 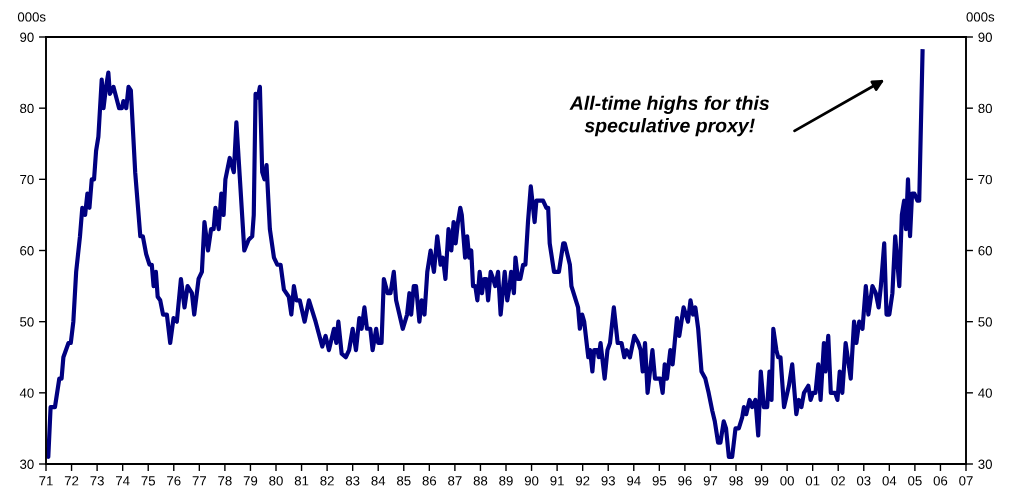 What do you see at coordinates (985, 464) in the screenshot?
I see `y2-tick-label: 30` at bounding box center [985, 464].